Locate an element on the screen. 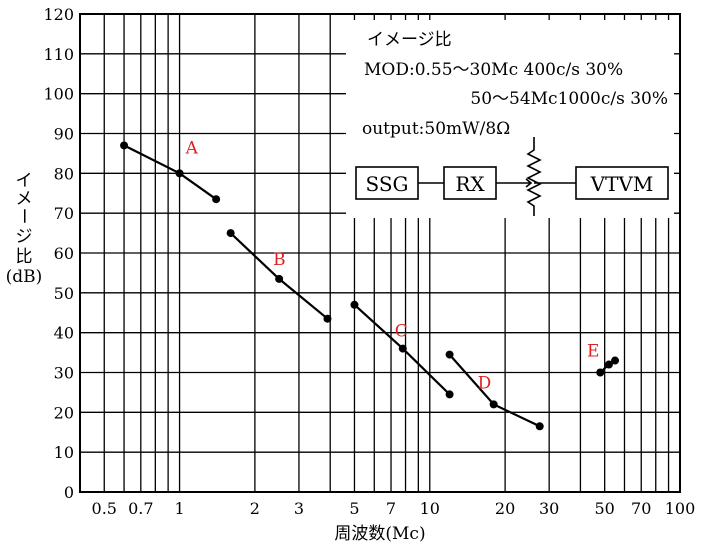 Image resolution: width=720 pixels, height=547 pixels. rx-label: RX is located at coordinates (470, 184).